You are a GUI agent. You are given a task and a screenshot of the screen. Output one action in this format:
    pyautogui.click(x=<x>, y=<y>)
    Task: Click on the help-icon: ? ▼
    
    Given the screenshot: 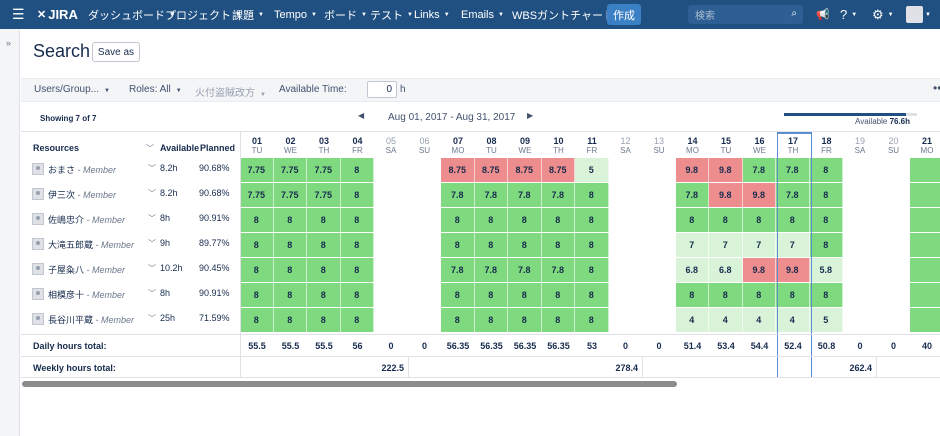 What is the action you would take?
    pyautogui.click(x=849, y=14)
    